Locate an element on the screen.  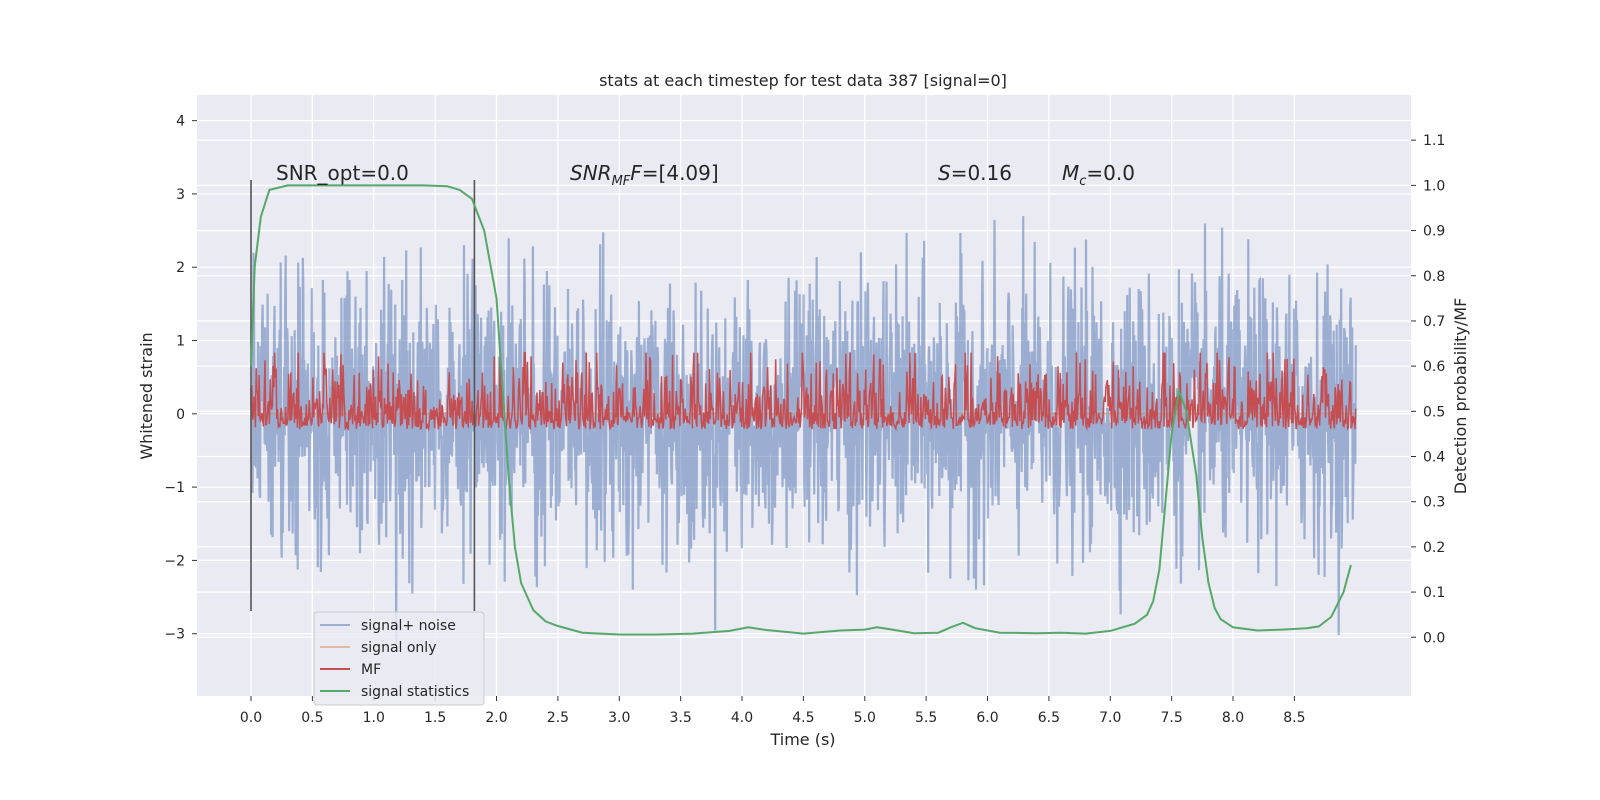
legend-box is located at coordinates (399, 658).